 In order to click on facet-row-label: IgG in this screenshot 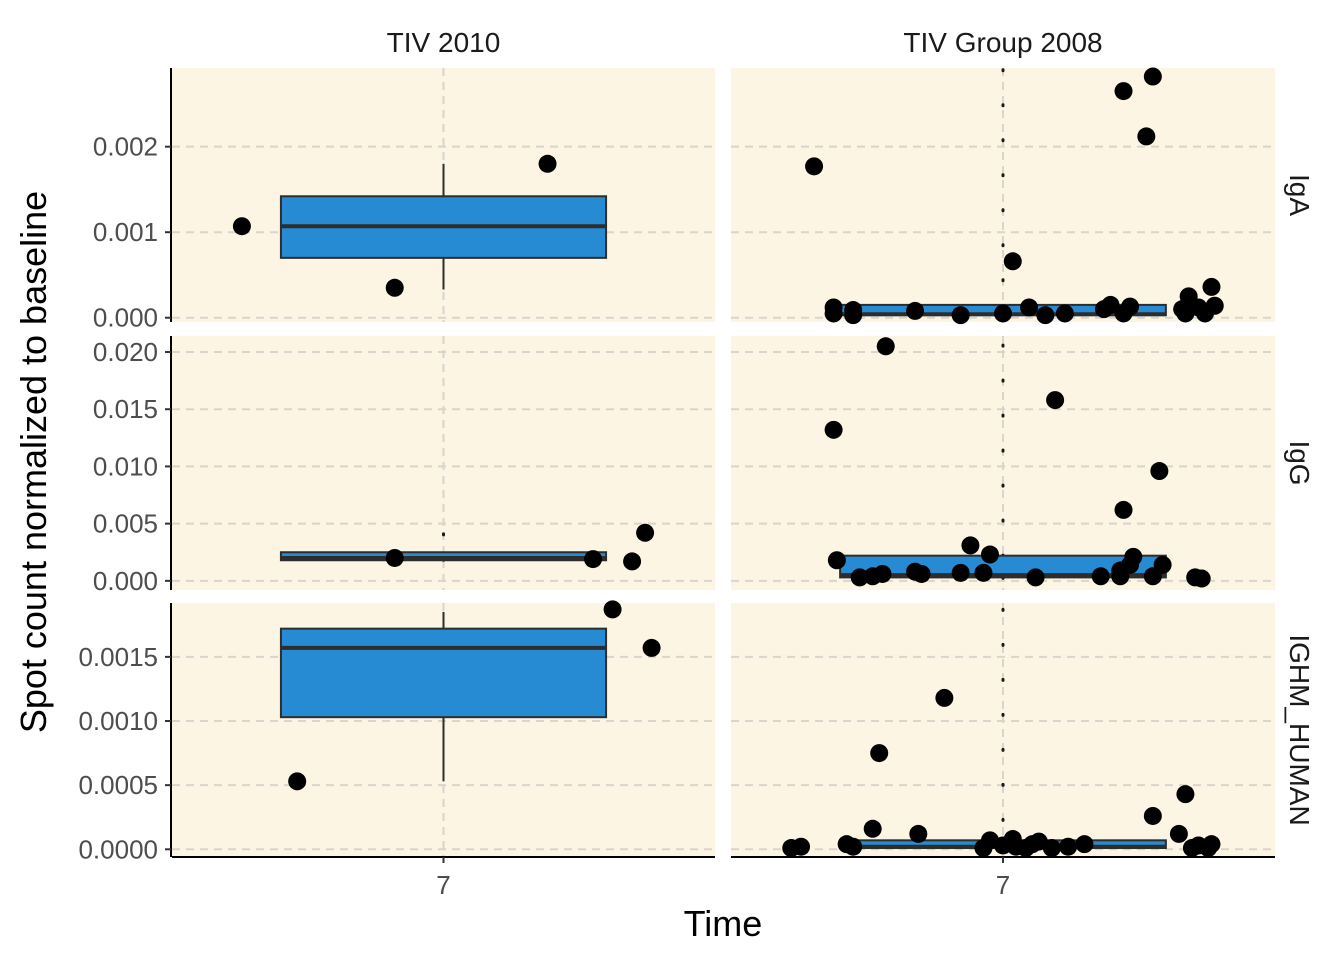, I will do `click(1299, 462)`.